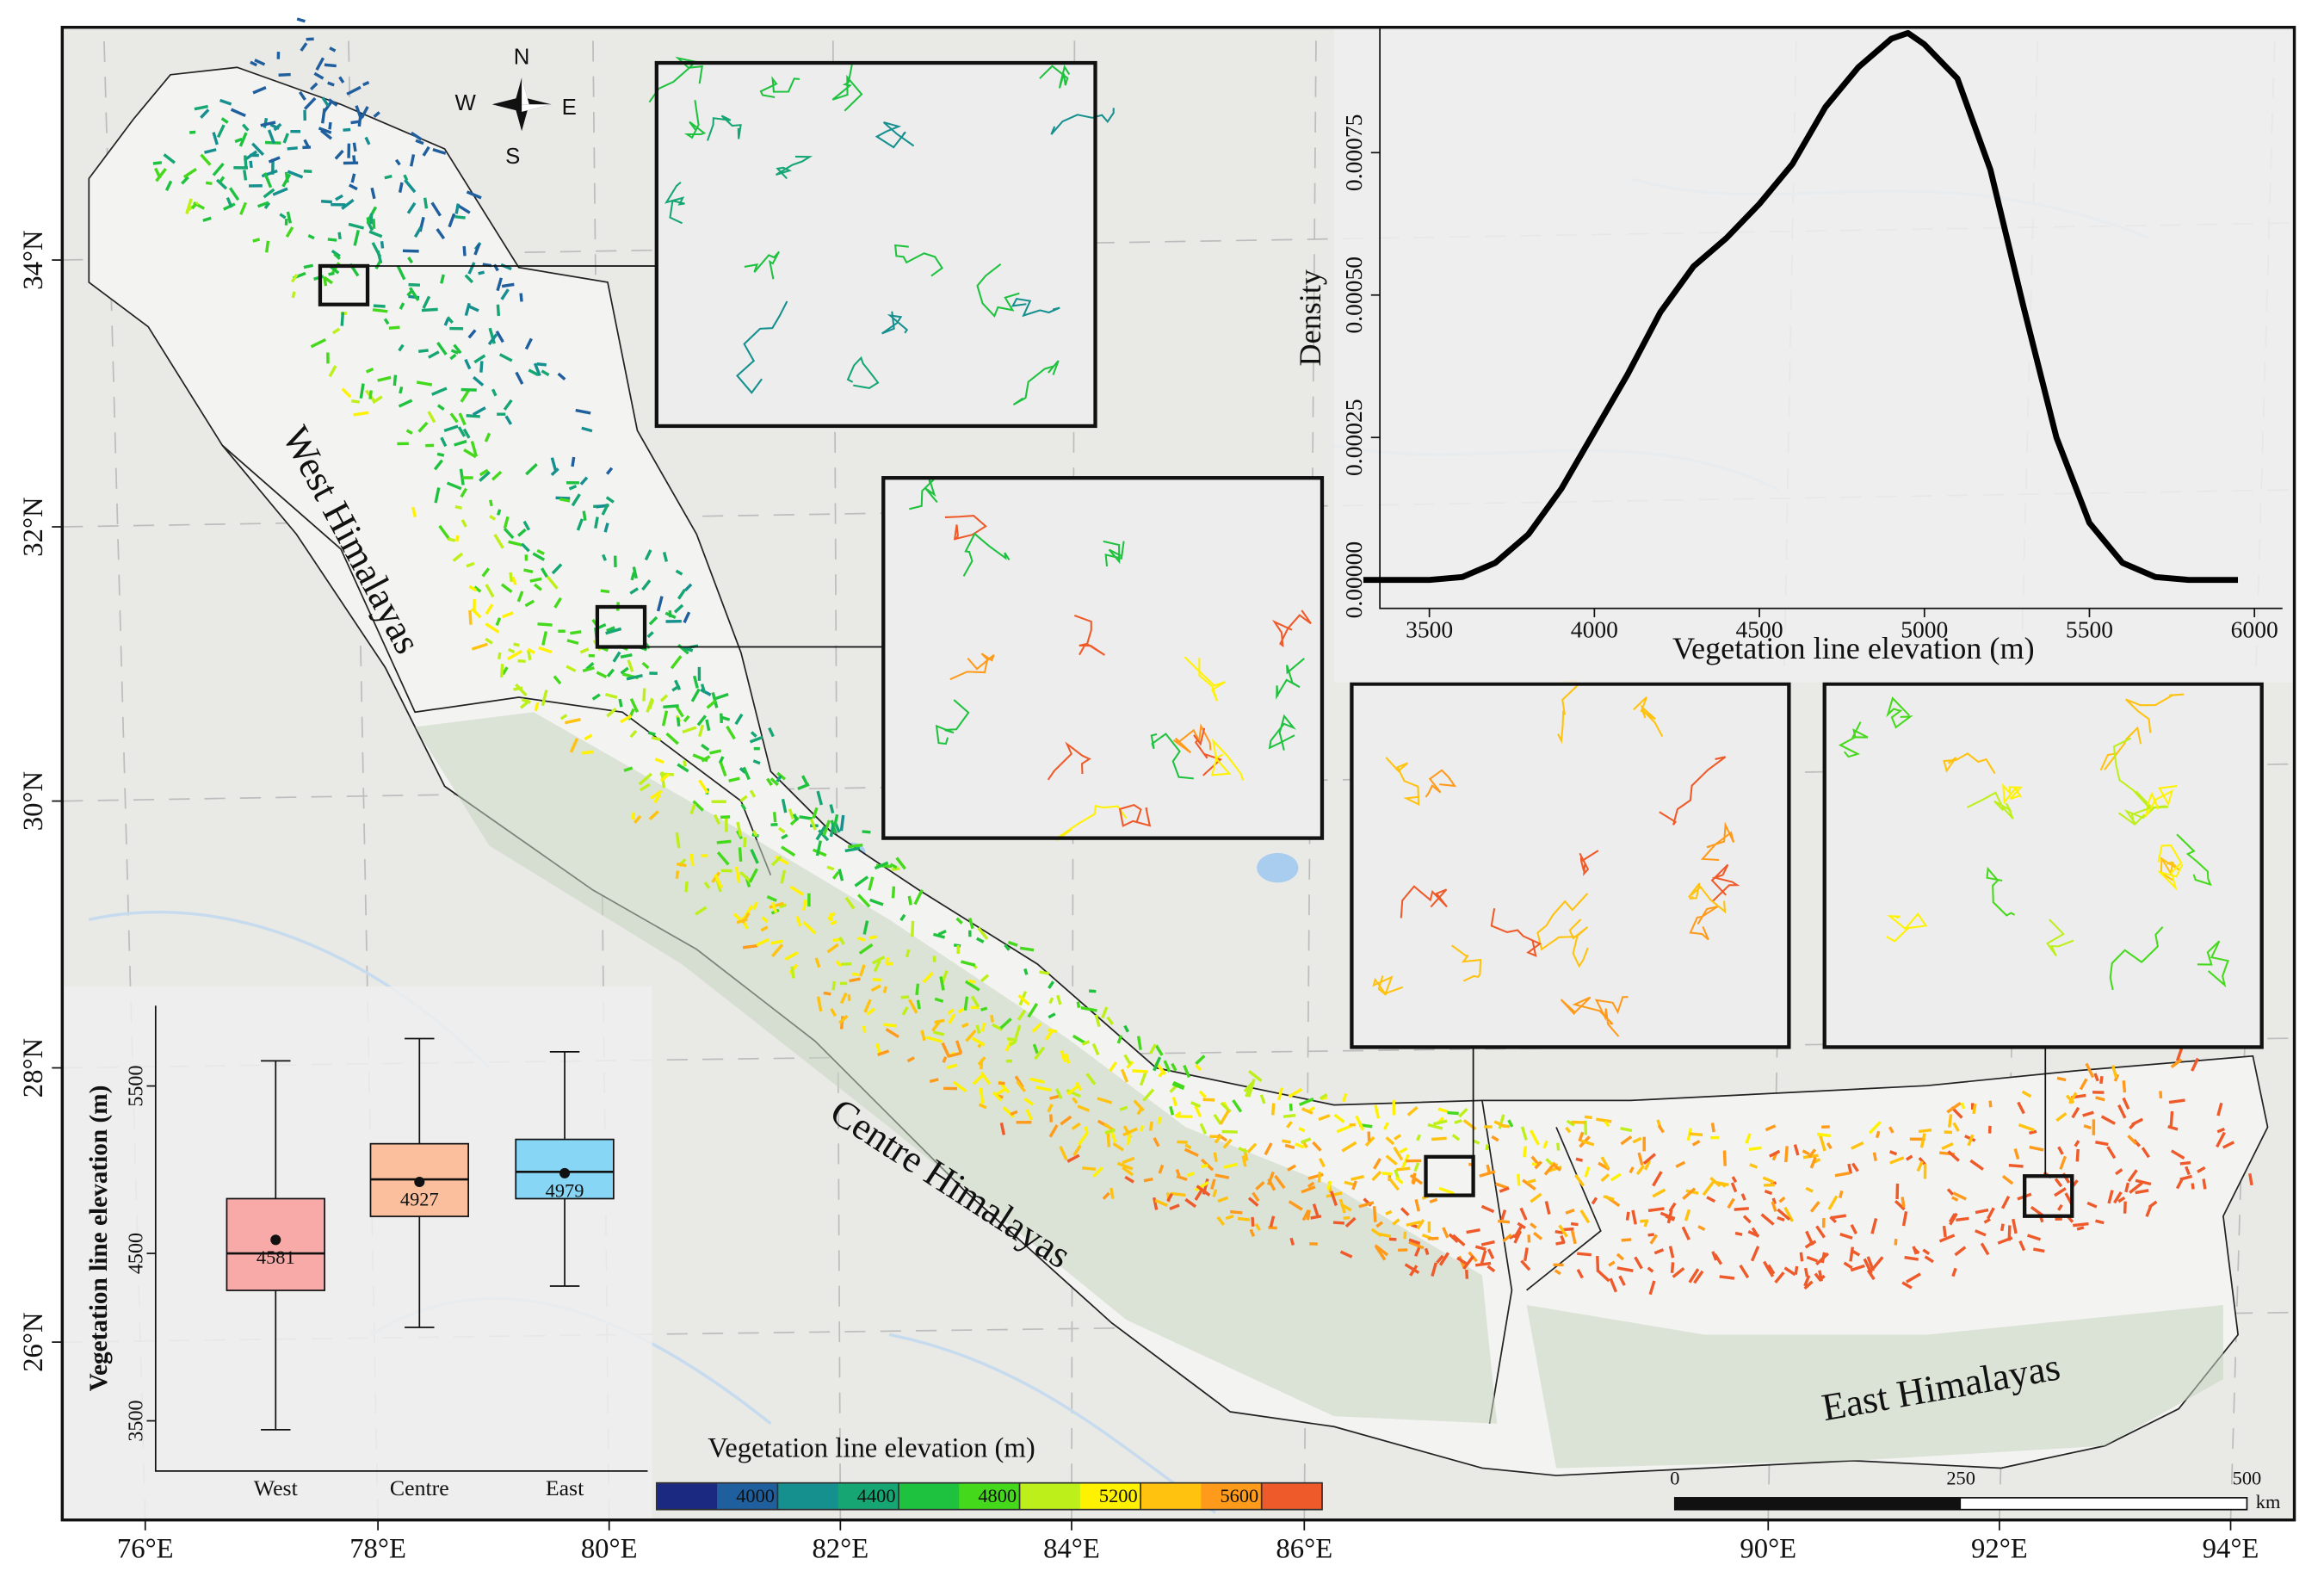 The height and width of the screenshot is (1571, 2324). I want to click on x-tick-label: 5500, so click(2089, 629).